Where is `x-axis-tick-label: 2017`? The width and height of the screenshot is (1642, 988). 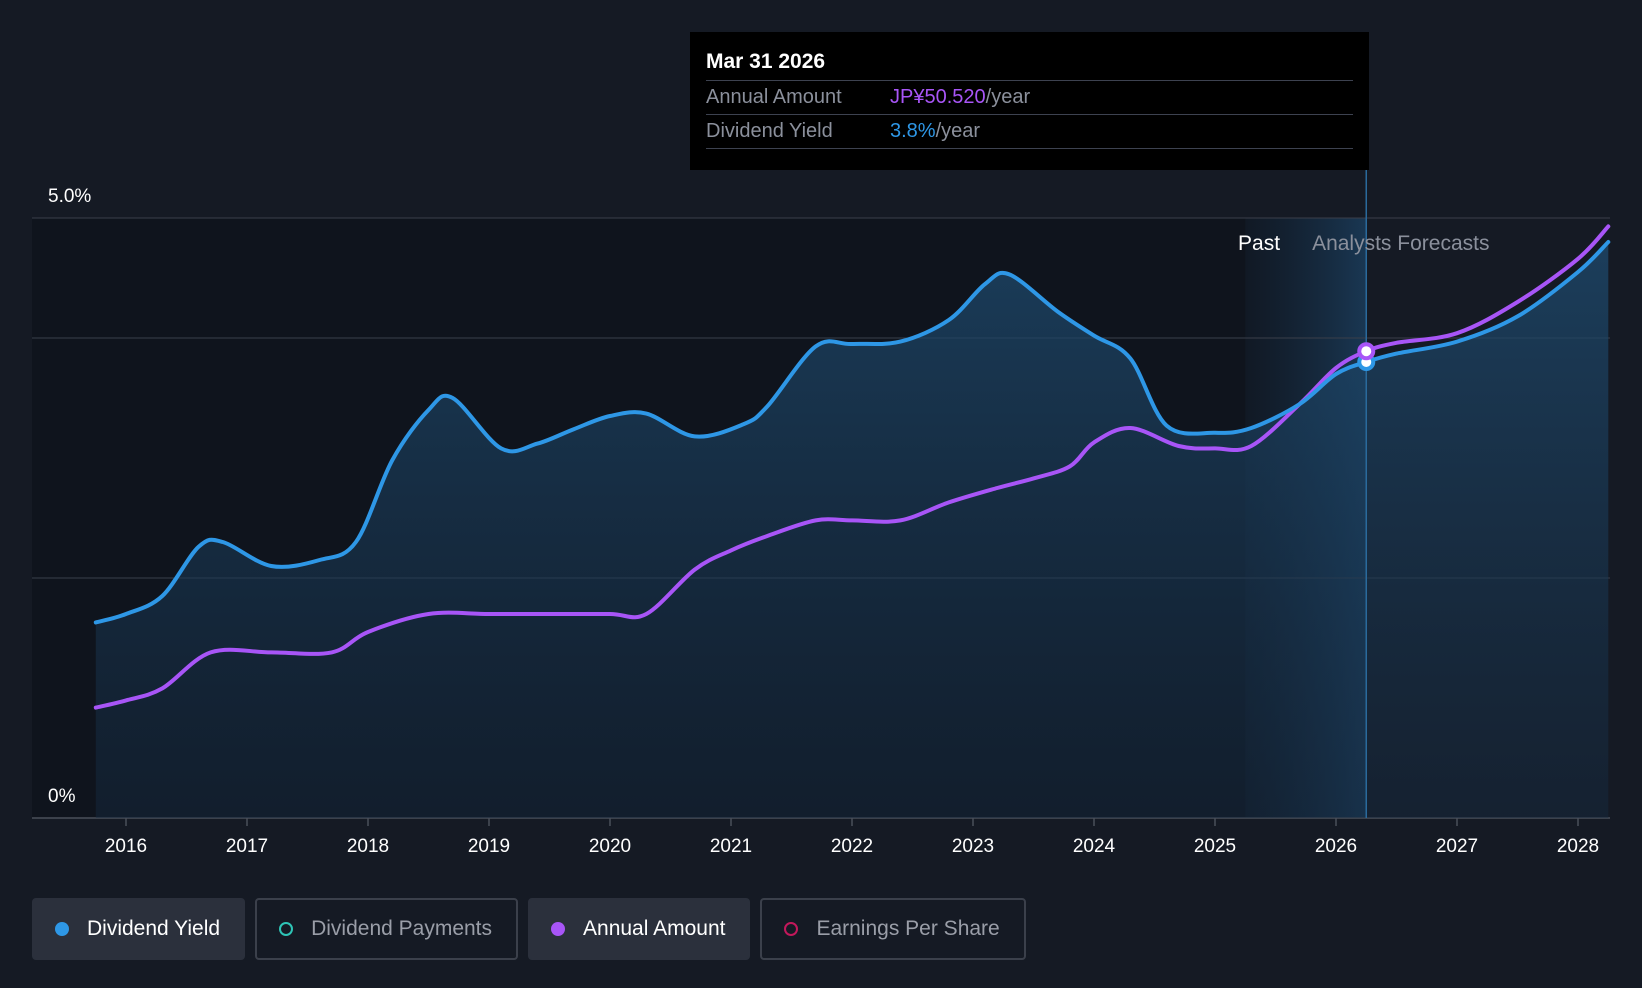
x-axis-tick-label: 2017 is located at coordinates (247, 846).